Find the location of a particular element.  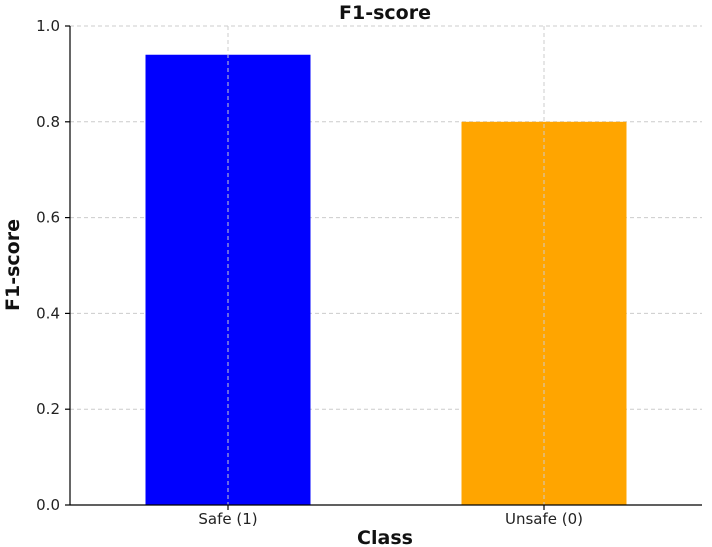

x-tick-label: Safe (1) is located at coordinates (227, 519).